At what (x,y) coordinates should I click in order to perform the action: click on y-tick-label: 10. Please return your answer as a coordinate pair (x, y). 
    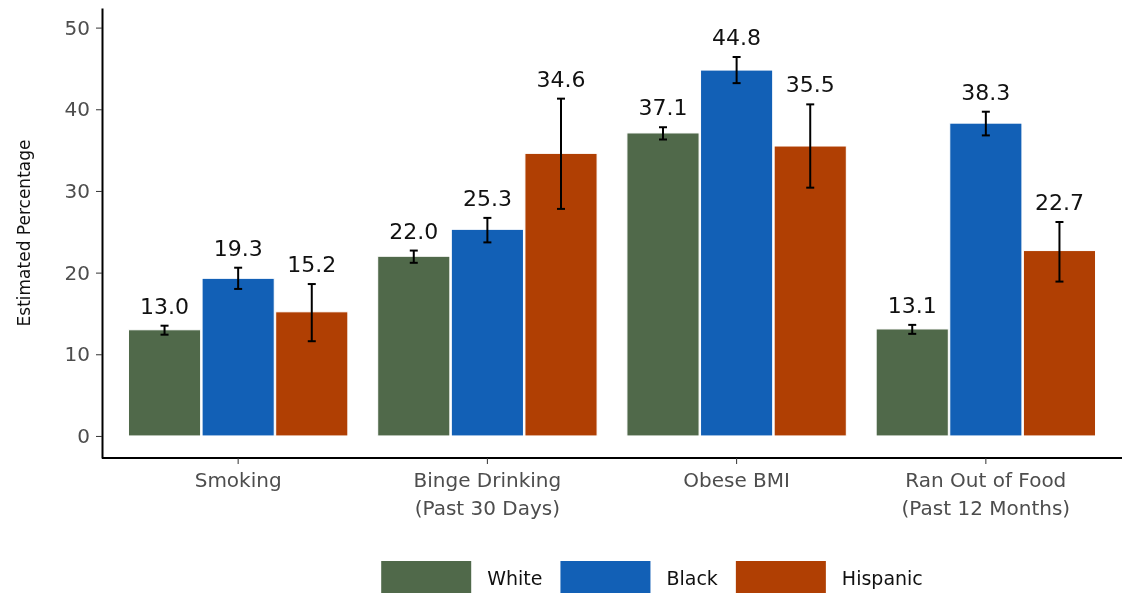
    Looking at the image, I should click on (77, 354).